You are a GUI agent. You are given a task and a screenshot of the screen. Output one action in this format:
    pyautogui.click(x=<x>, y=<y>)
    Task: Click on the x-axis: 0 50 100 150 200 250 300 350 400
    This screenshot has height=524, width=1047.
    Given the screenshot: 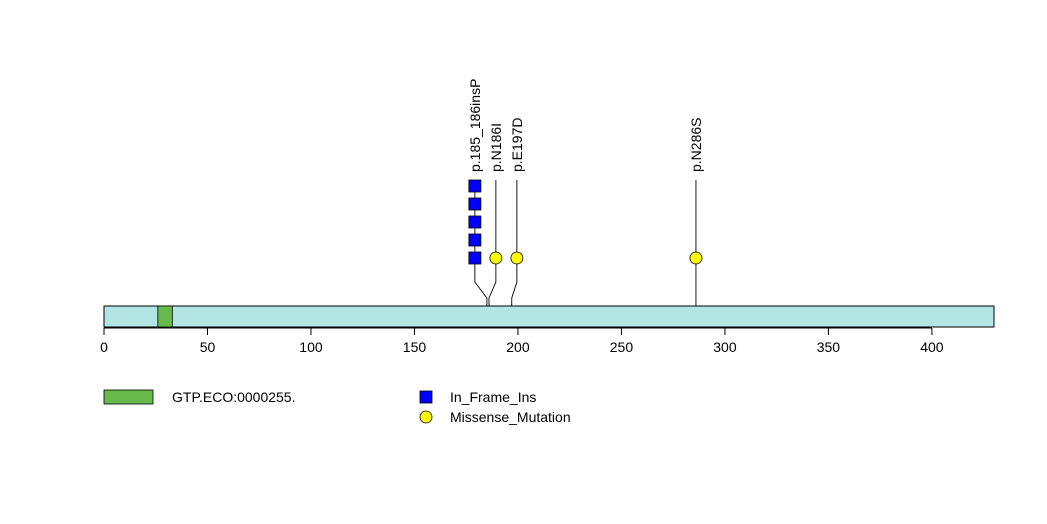 What is the action you would take?
    pyautogui.click(x=522, y=341)
    